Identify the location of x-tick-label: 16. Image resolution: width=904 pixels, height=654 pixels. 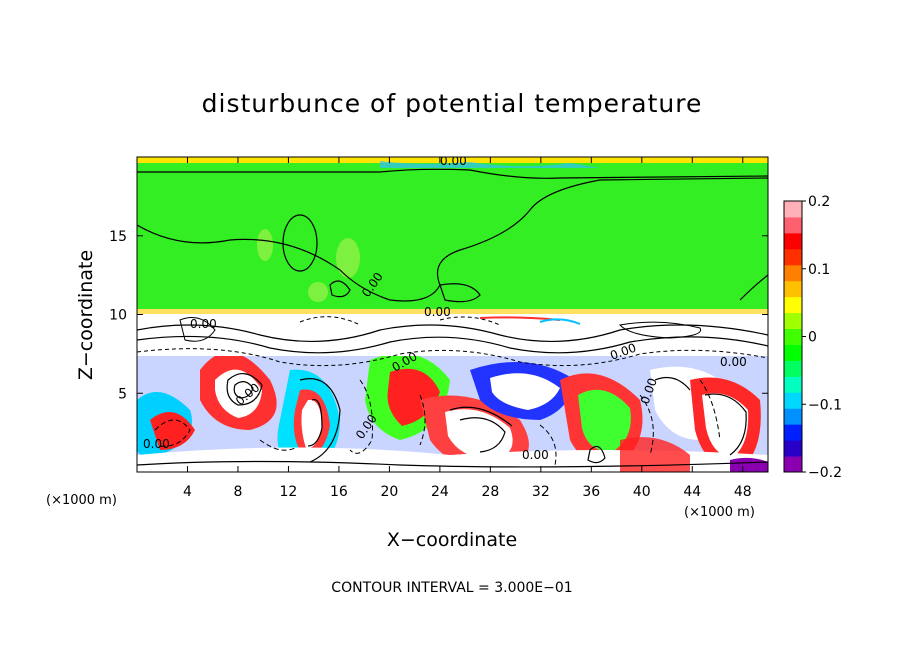
(339, 492).